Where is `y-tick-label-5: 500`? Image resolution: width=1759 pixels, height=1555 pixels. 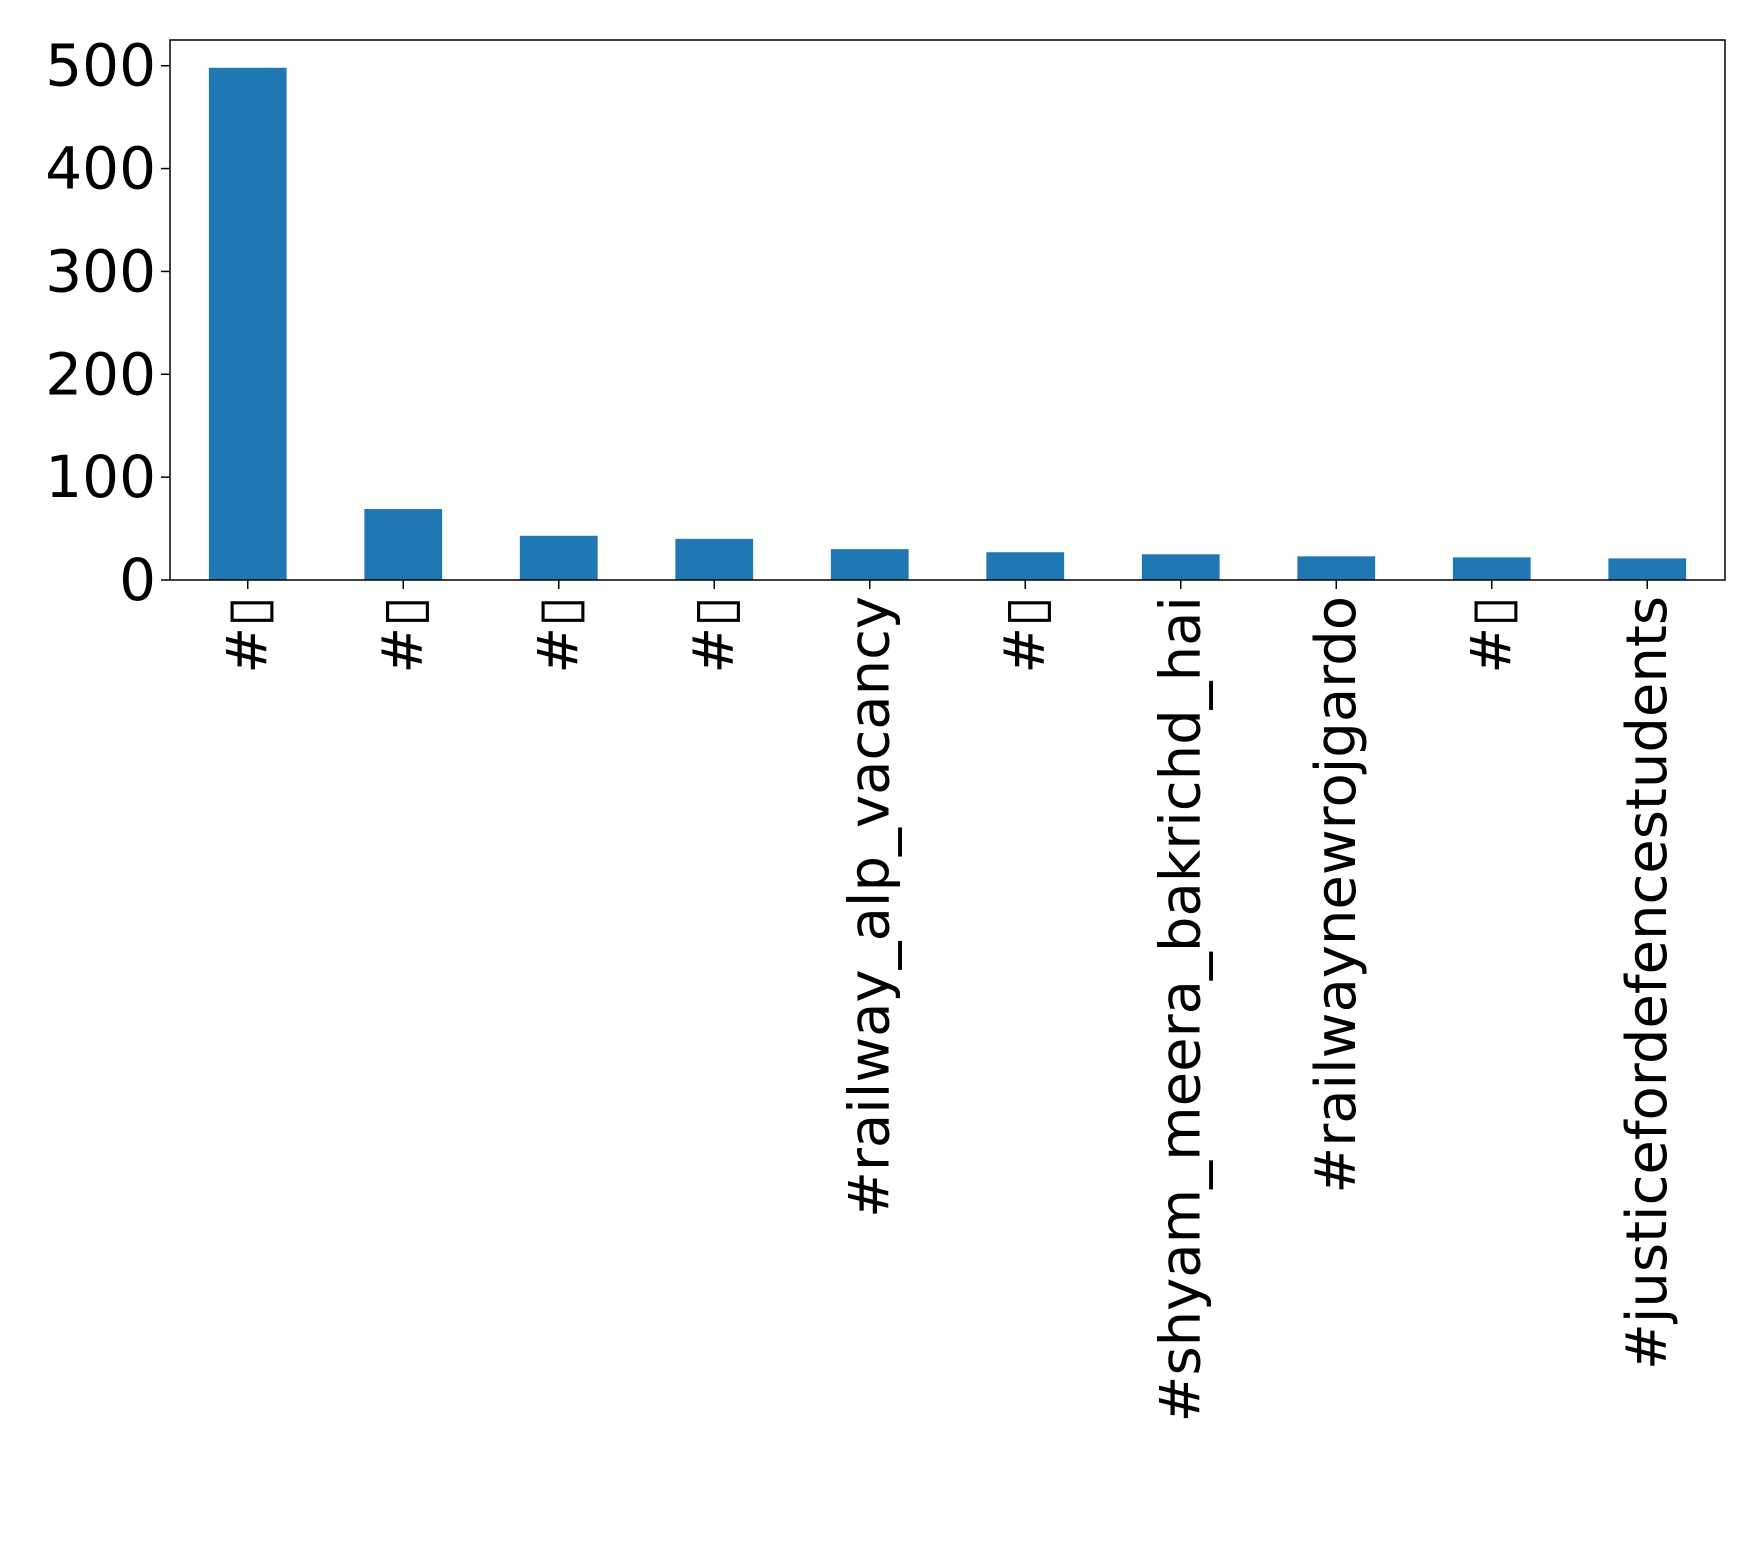
y-tick-label-5: 500 is located at coordinates (100, 66).